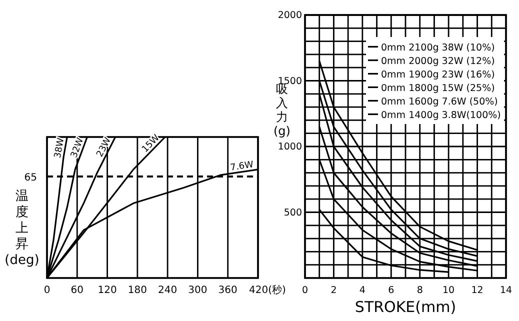 The height and width of the screenshot is (321, 519). Describe the element at coordinates (30, 178) in the screenshot. I see `text: 65` at that location.